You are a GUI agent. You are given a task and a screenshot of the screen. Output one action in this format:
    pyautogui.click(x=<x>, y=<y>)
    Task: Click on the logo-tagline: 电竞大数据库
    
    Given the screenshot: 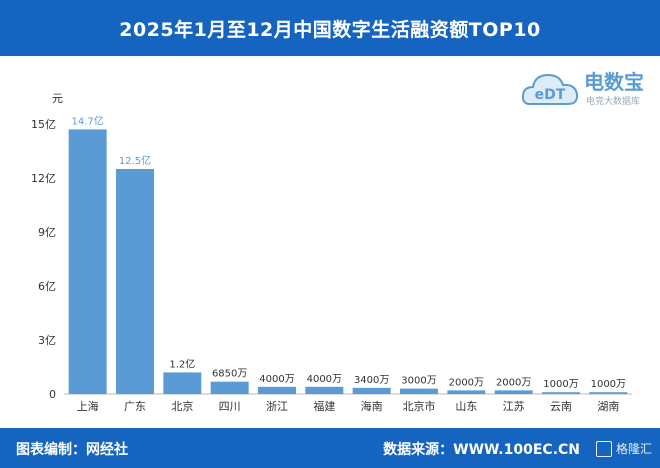 What is the action you would take?
    pyautogui.click(x=613, y=102)
    